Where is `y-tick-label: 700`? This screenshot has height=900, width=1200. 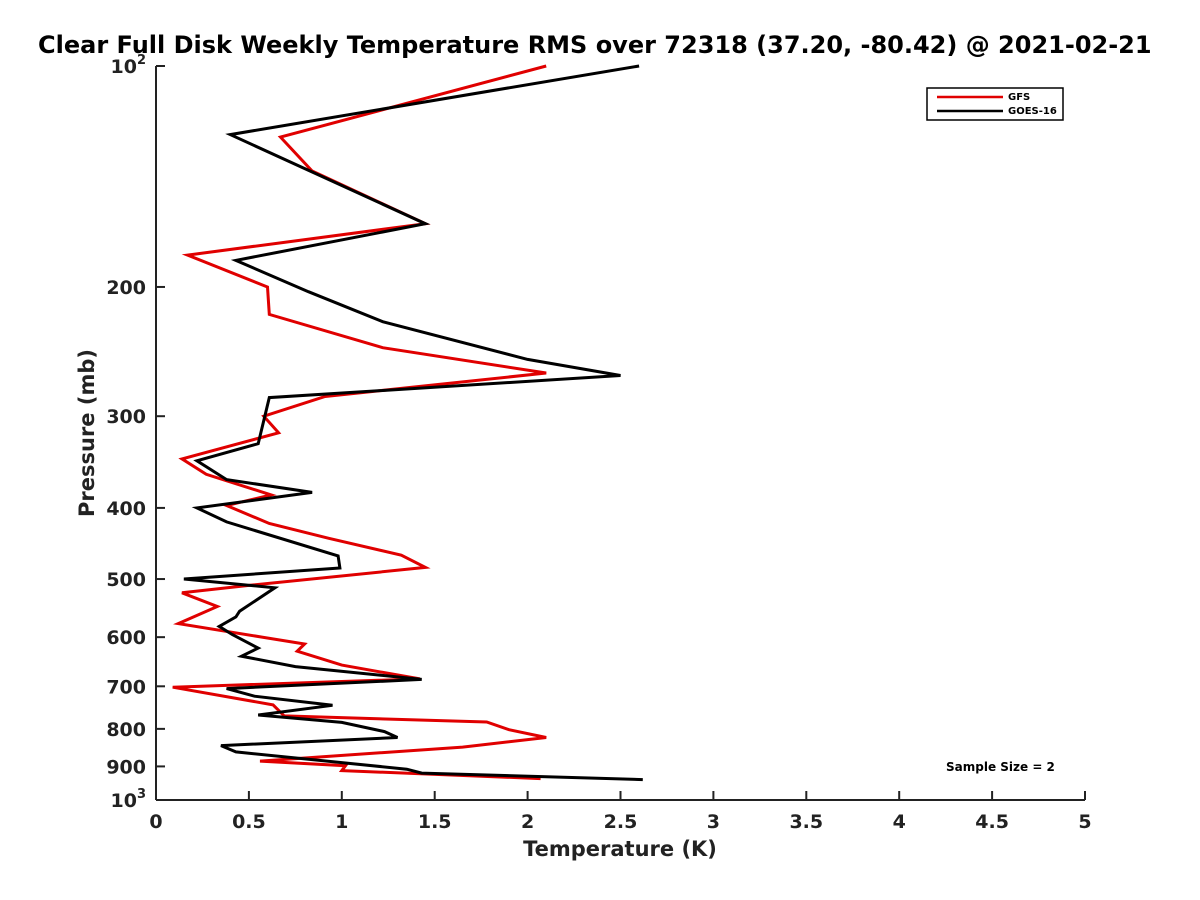
y-tick-label: 700 is located at coordinates (126, 687).